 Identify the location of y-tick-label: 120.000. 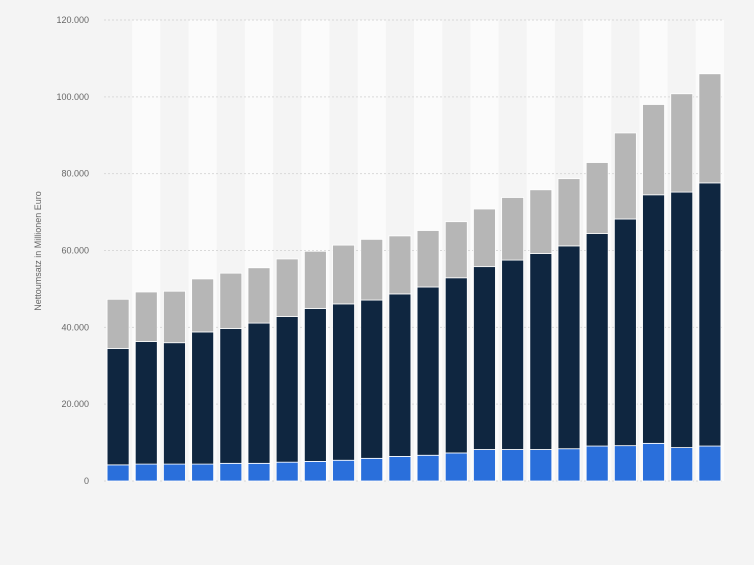
(72, 20).